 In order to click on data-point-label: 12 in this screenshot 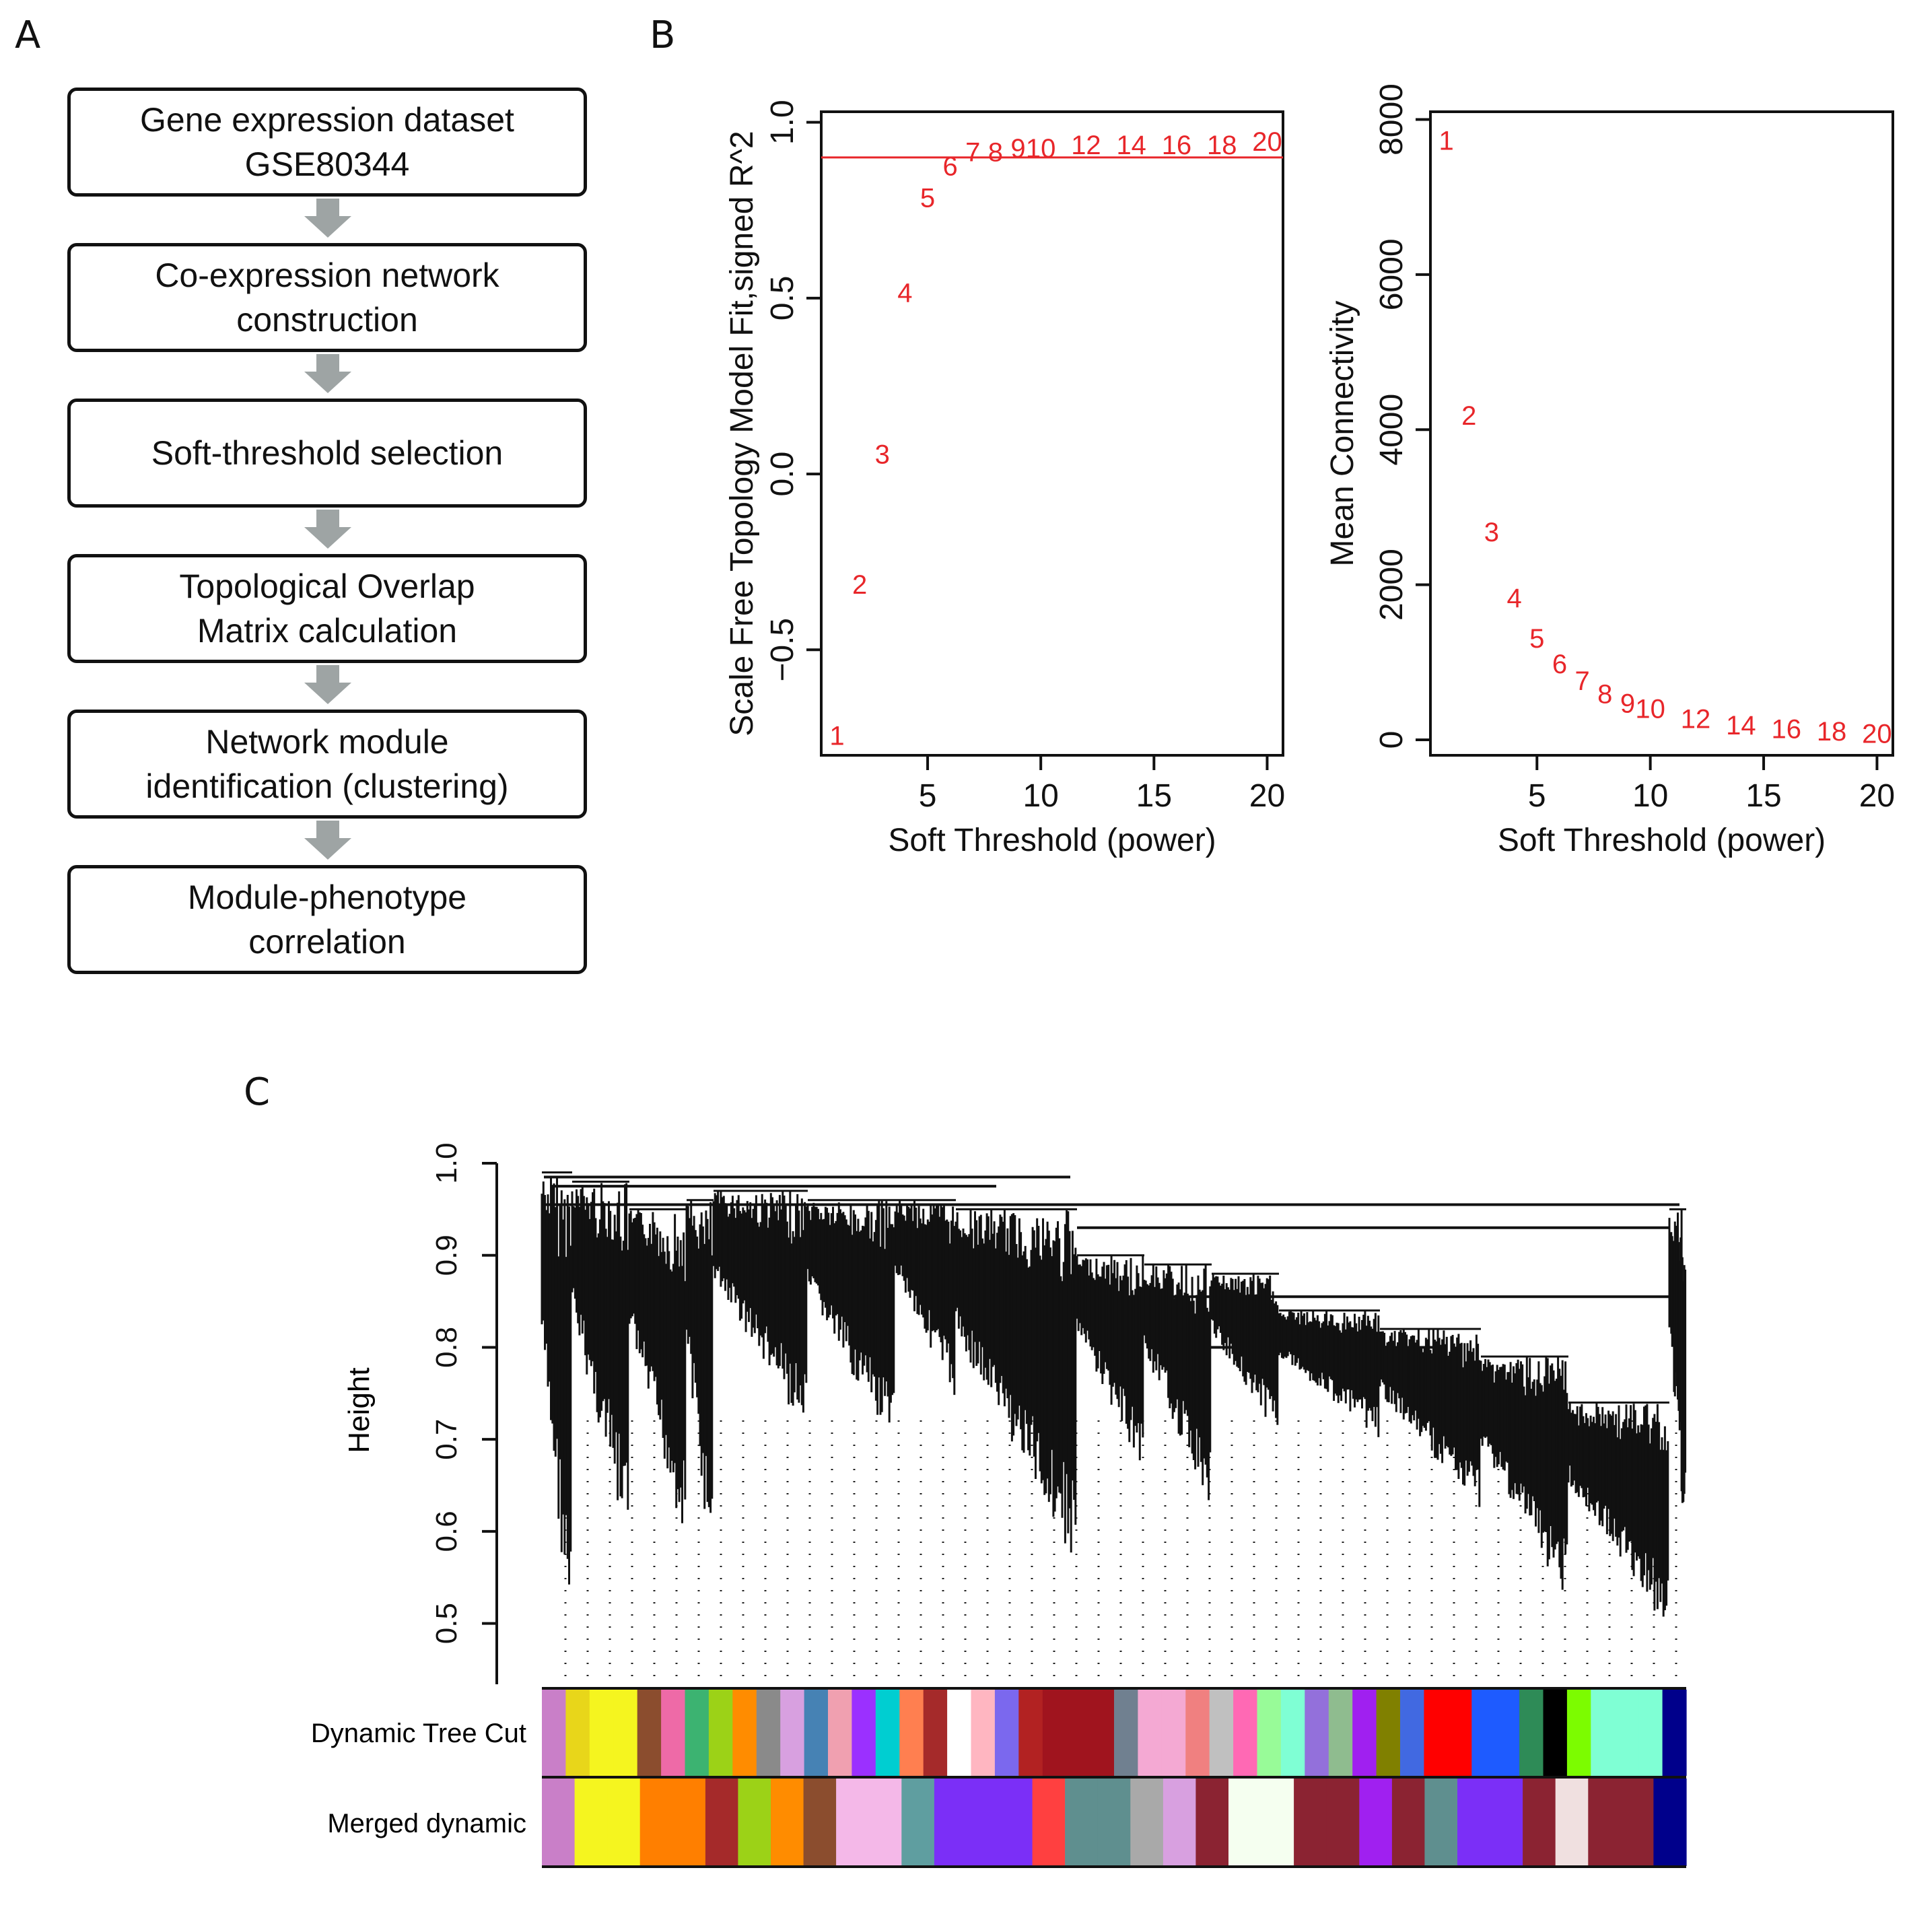, I will do `click(1696, 720)`.